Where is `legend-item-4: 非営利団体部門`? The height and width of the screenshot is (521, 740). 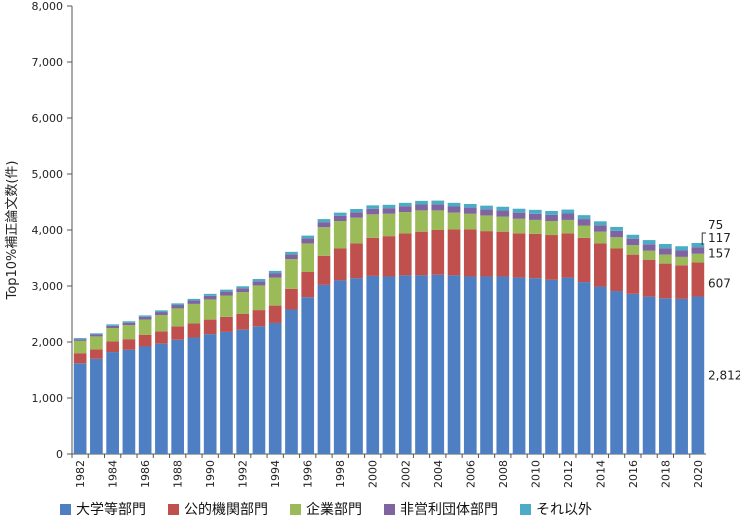
legend-item-4: 非営利団体部門 is located at coordinates (441, 509).